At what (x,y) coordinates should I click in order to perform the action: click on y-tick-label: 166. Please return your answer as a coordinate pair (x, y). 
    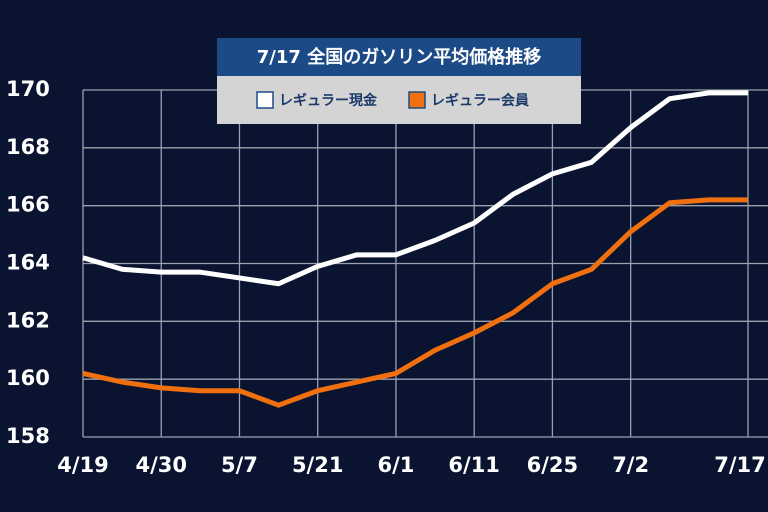
    Looking at the image, I should click on (28, 205).